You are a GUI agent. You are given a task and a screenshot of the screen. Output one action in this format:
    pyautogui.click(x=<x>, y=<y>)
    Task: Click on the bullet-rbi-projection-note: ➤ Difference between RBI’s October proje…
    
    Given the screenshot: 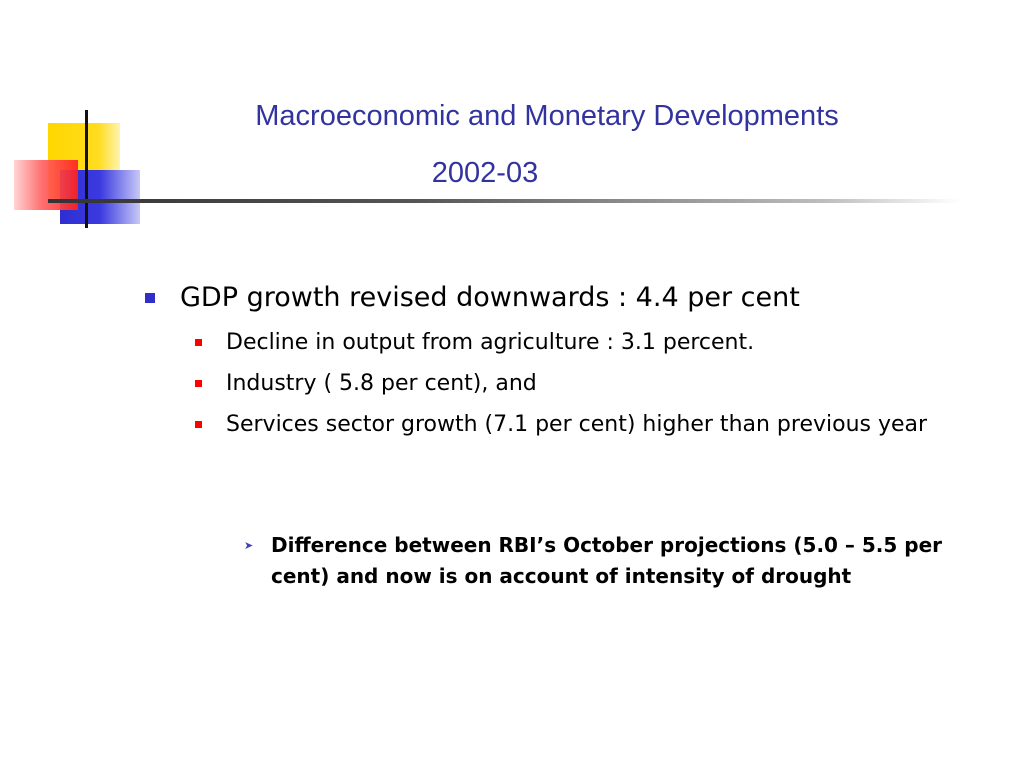 What is the action you would take?
    pyautogui.click(x=604, y=561)
    